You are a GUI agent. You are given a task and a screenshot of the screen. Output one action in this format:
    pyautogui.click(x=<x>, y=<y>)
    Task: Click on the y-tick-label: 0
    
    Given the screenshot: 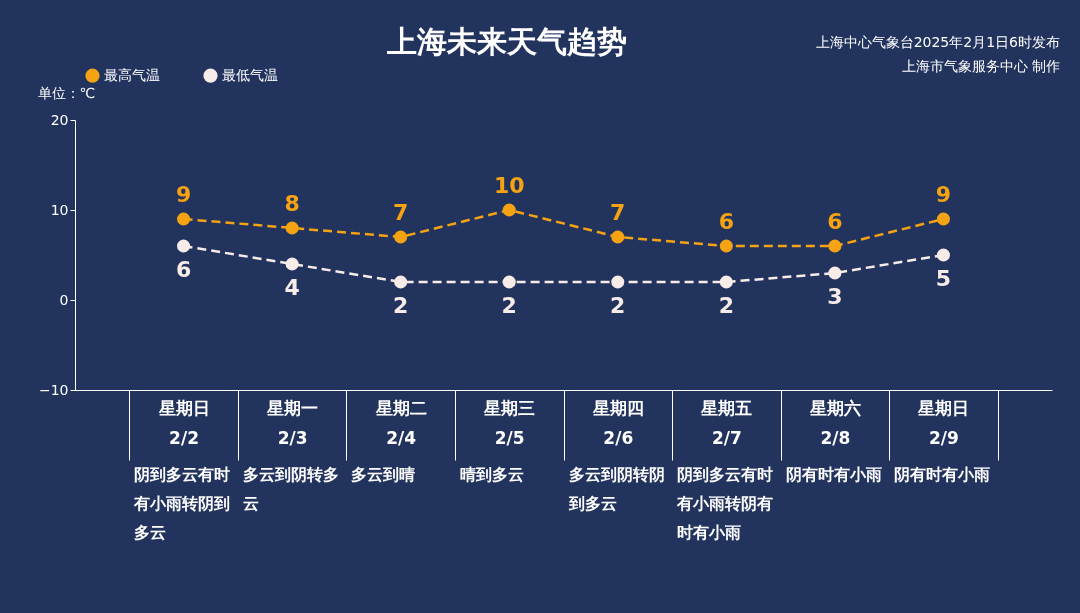 What is the action you would take?
    pyautogui.click(x=64, y=299)
    